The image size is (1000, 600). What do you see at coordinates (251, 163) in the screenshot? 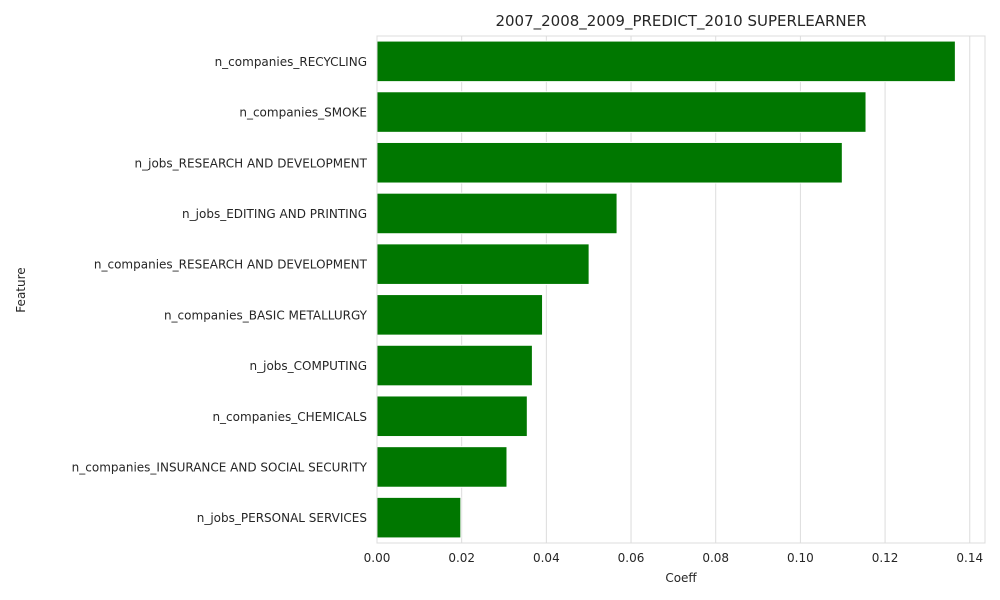
I see `y-tick-label: n_jobs_RESEARCH AND DEVELOPMENT` at bounding box center [251, 163].